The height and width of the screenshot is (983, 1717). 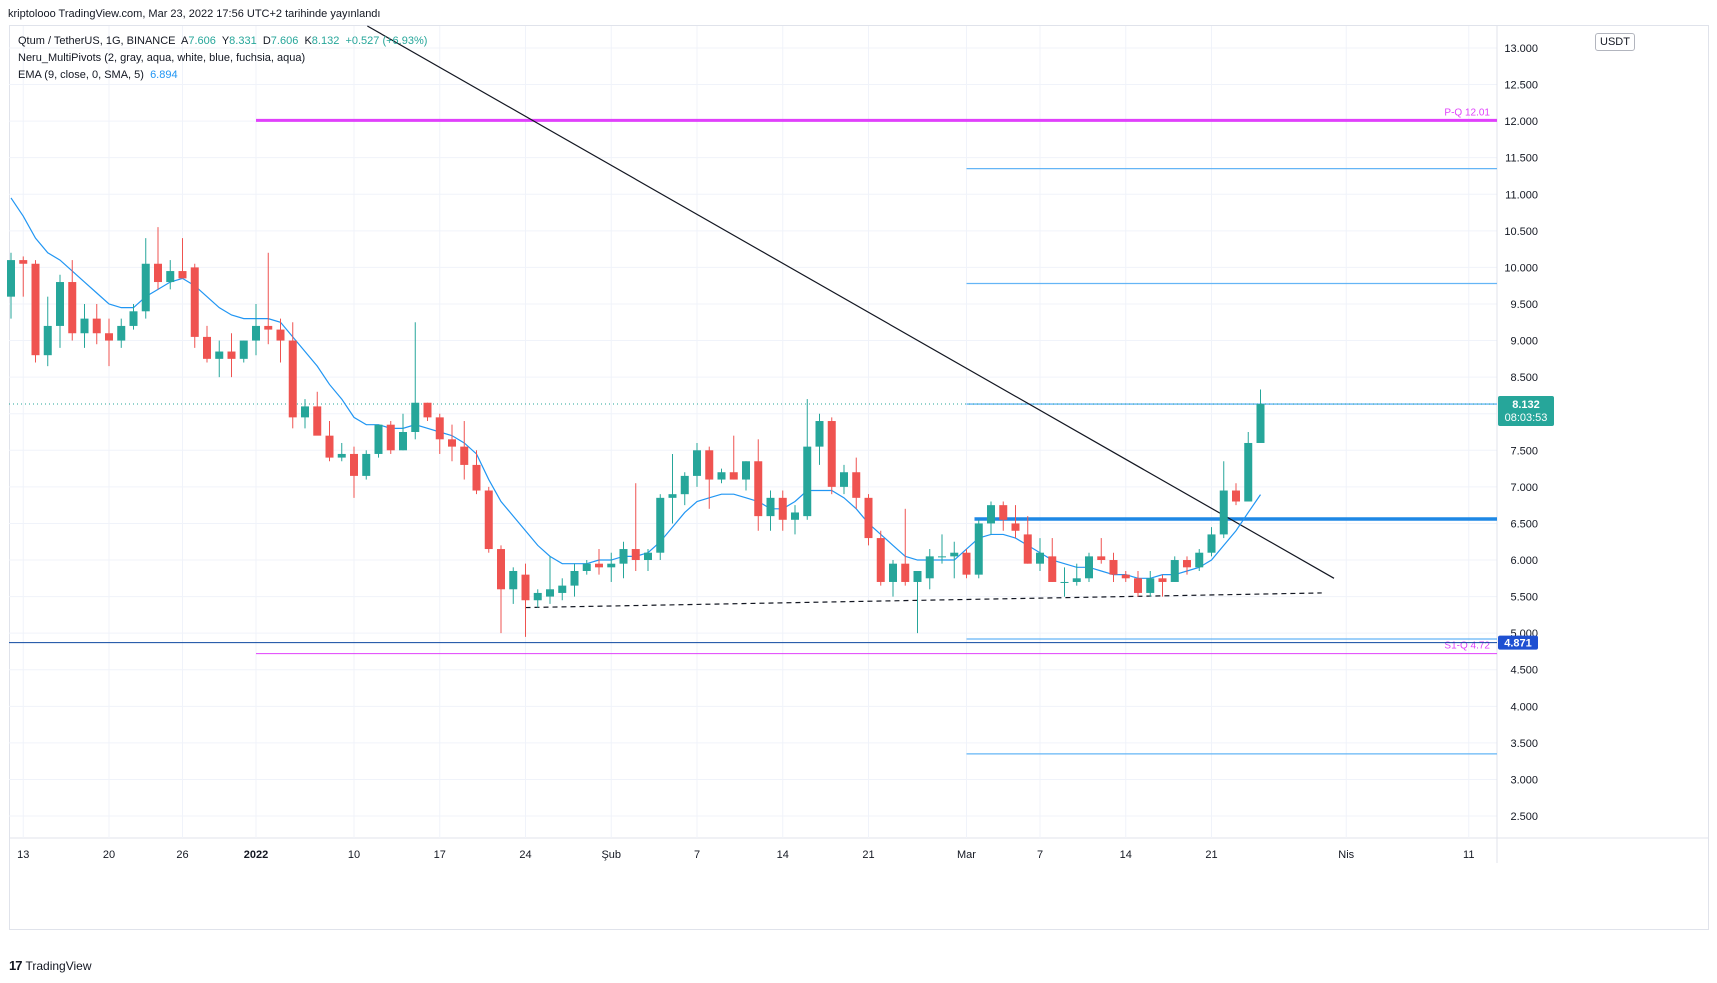 What do you see at coordinates (185, 41) in the screenshot?
I see `open-label: A` at bounding box center [185, 41].